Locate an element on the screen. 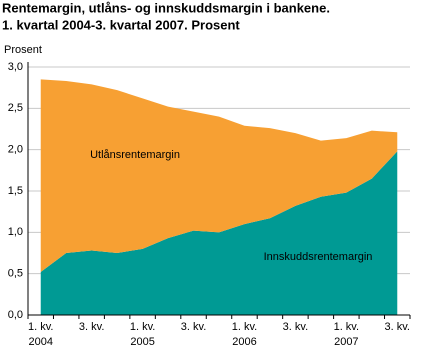  x-tick-label: 2006 is located at coordinates (244, 342).